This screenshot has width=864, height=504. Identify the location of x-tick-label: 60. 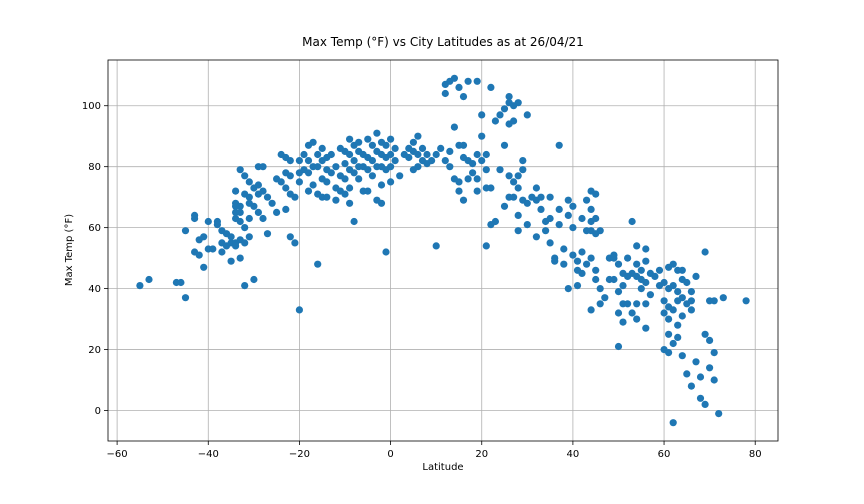
(664, 454).